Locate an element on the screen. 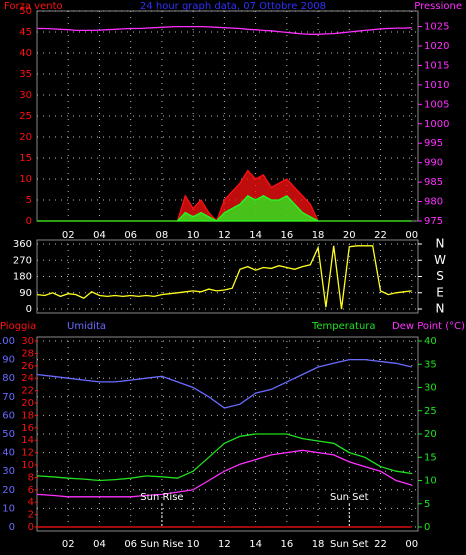 The image size is (466, 555). y3-tick-label: 0 is located at coordinates (31, 527).